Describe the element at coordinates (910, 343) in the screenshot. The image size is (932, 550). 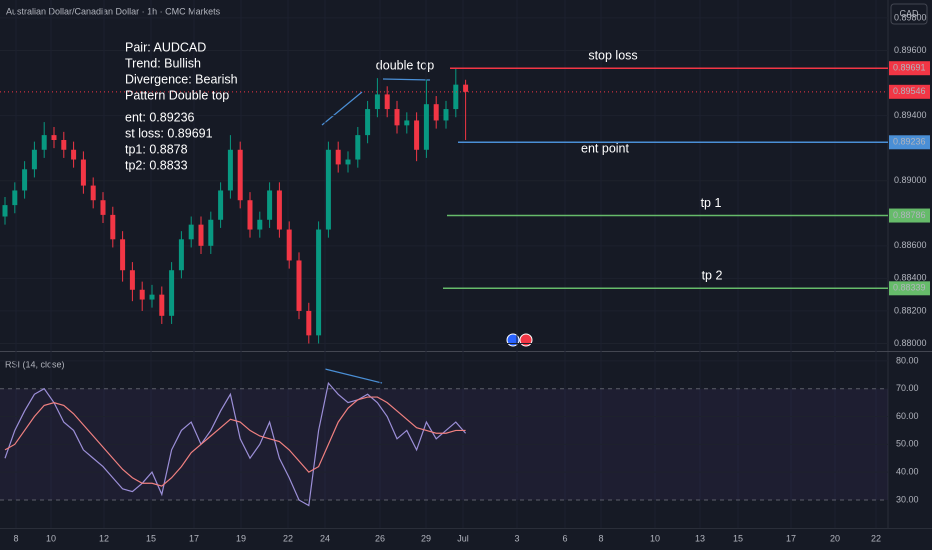
I see `y-tick-label: 0.88000` at that location.